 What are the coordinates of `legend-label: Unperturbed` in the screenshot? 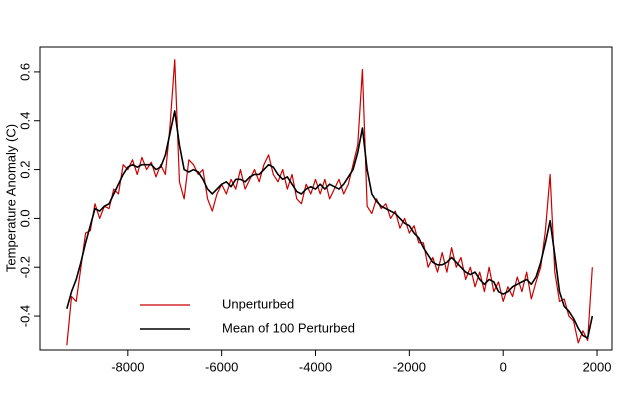 It's located at (258, 303).